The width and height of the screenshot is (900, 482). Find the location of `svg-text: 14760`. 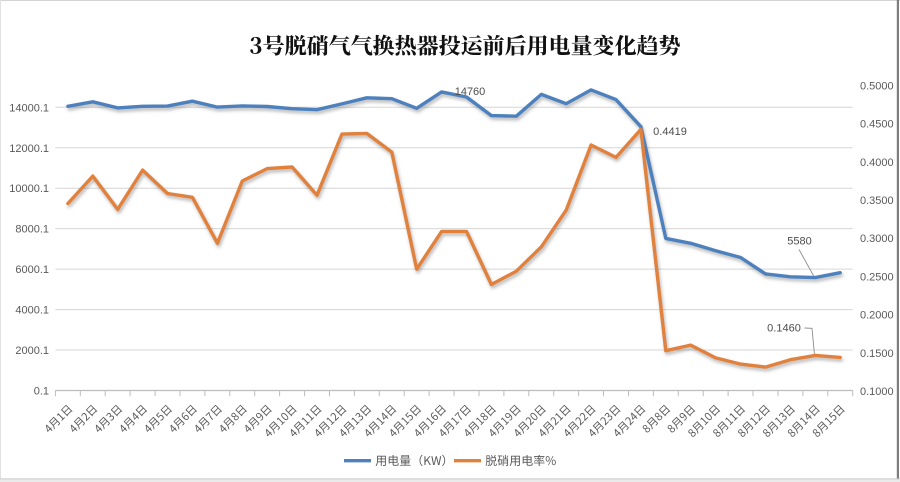

svg-text: 14760 is located at coordinates (470, 92).